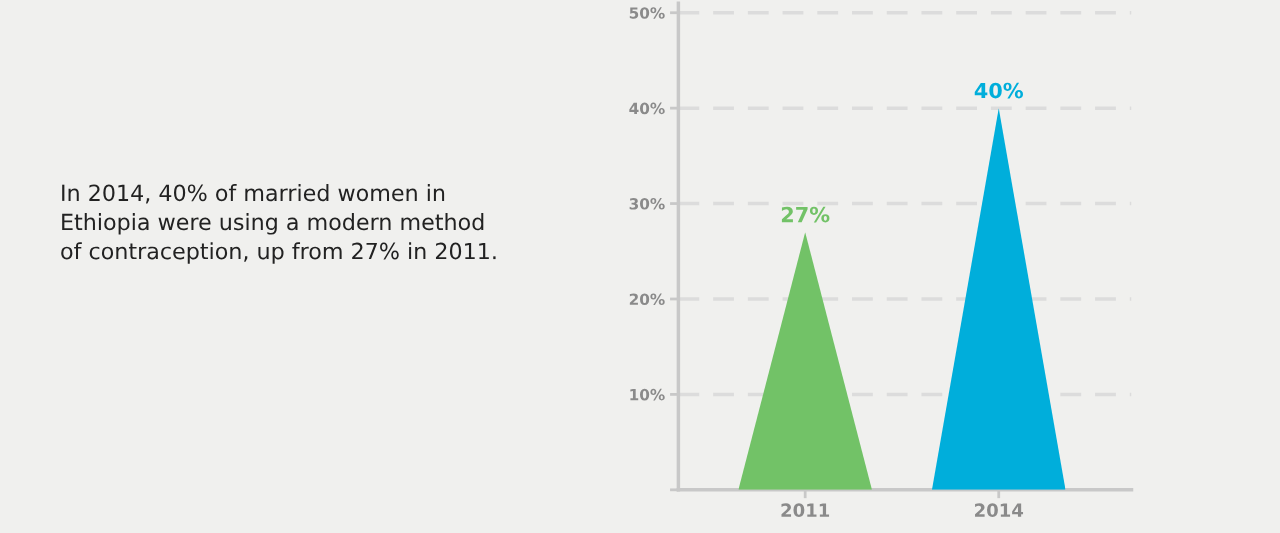  Describe the element at coordinates (805, 214) in the screenshot. I see `data-label: 27%` at that location.